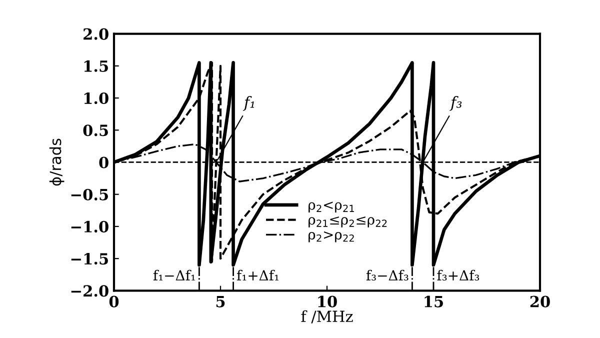  I want to click on y-tick-label: −1.0, so click(89, 226).